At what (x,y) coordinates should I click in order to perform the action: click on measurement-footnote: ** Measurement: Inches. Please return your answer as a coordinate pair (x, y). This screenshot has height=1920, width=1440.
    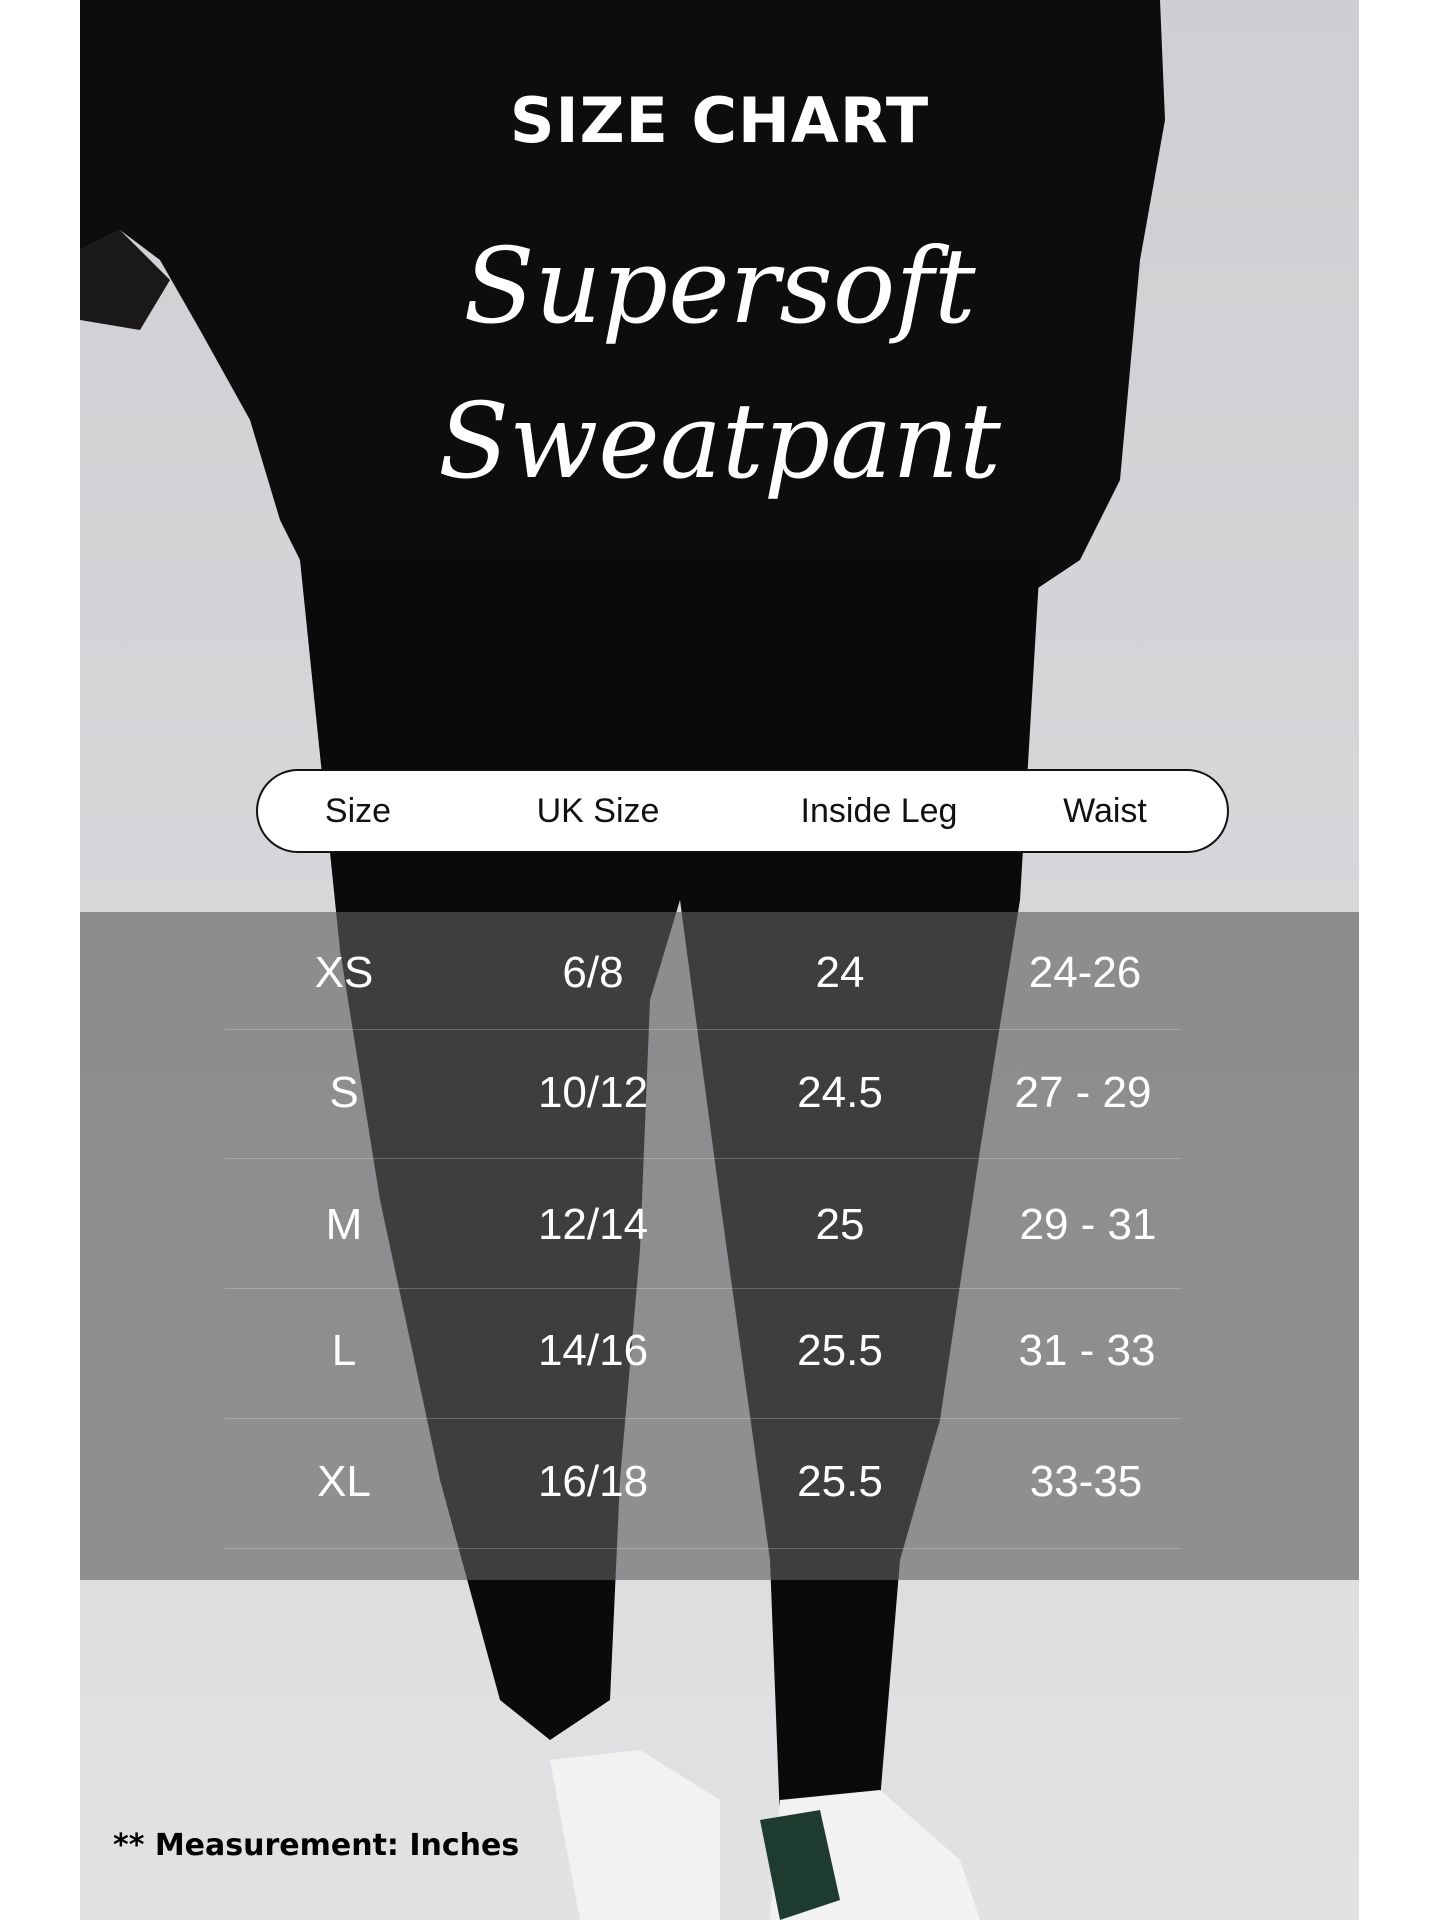
    Looking at the image, I should click on (316, 1845).